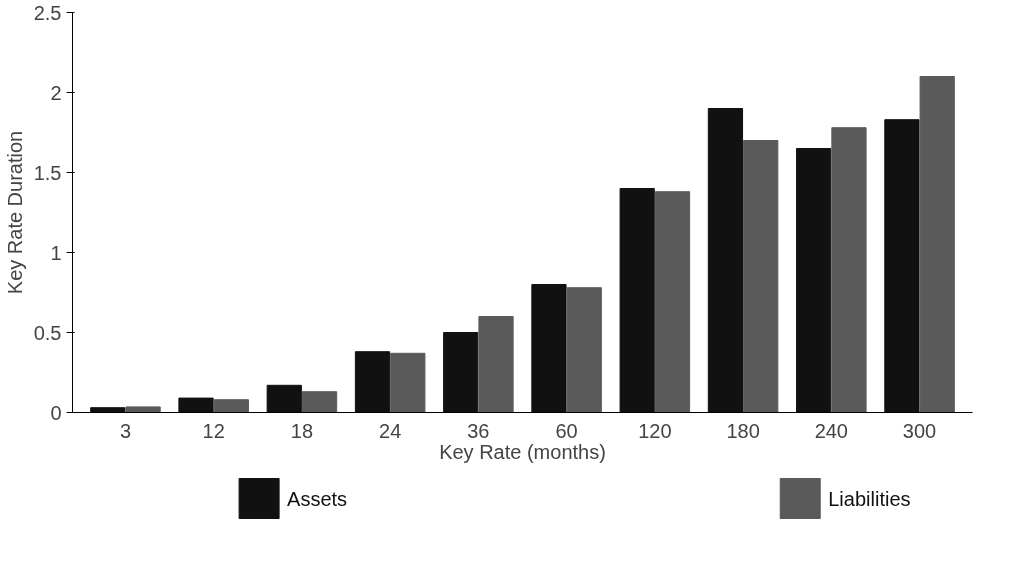 The image size is (1024, 561). Describe the element at coordinates (14, 212) in the screenshot. I see `y-axis-title: Key Rate Duration` at that location.